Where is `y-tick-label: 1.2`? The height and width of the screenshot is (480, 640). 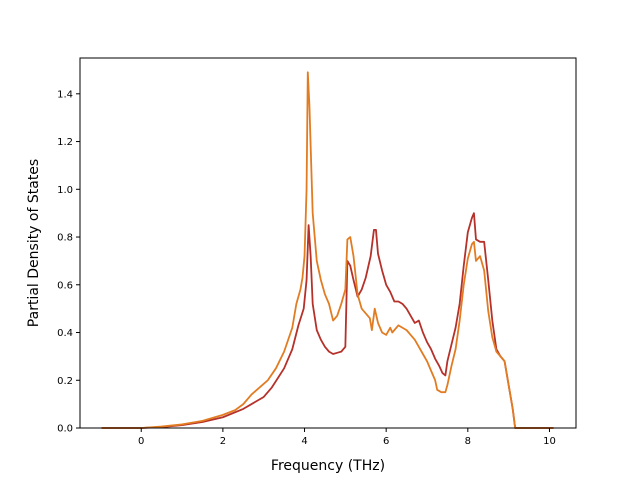 y-tick-label: 1.2 is located at coordinates (65, 142).